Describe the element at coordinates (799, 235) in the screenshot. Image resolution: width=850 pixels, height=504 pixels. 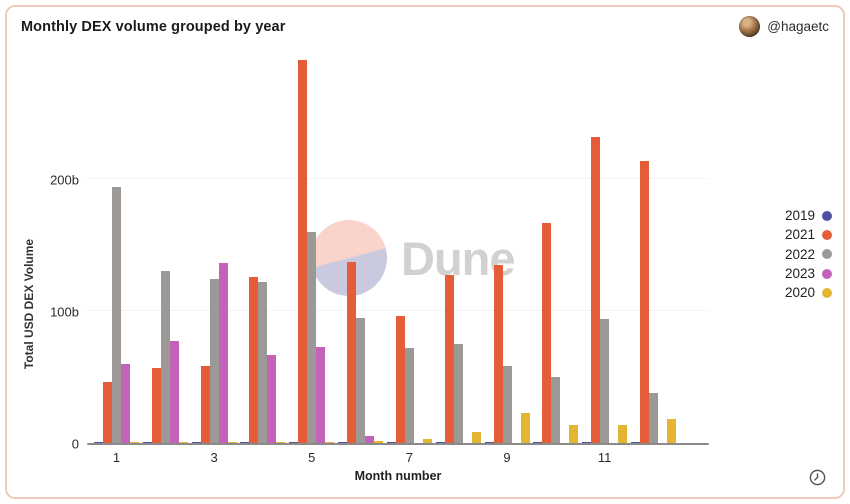
I see `legend-label: 2021` at that location.